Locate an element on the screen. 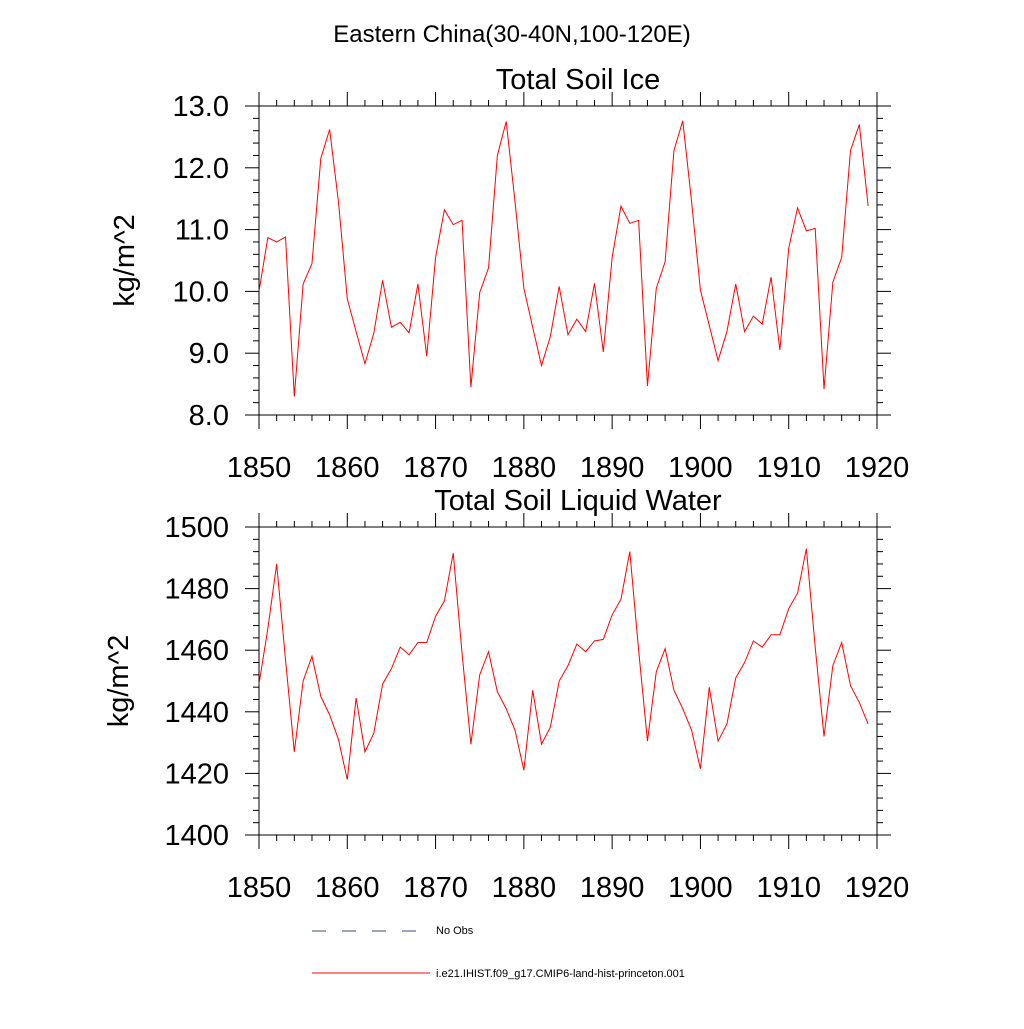 This screenshot has height=1029, width=1024. x-tick-label-ice: 1900 is located at coordinates (700, 468).